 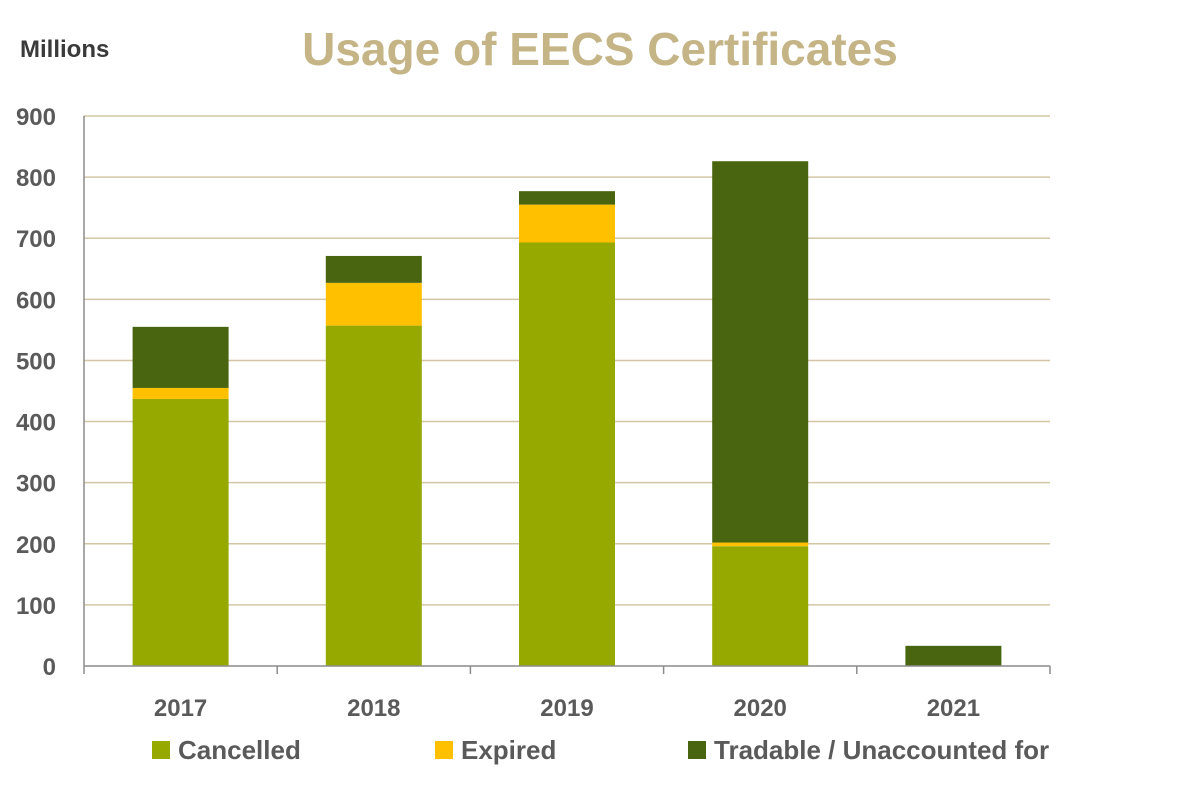 I want to click on chart-title: Usage of EECS Certificates, so click(x=600, y=49).